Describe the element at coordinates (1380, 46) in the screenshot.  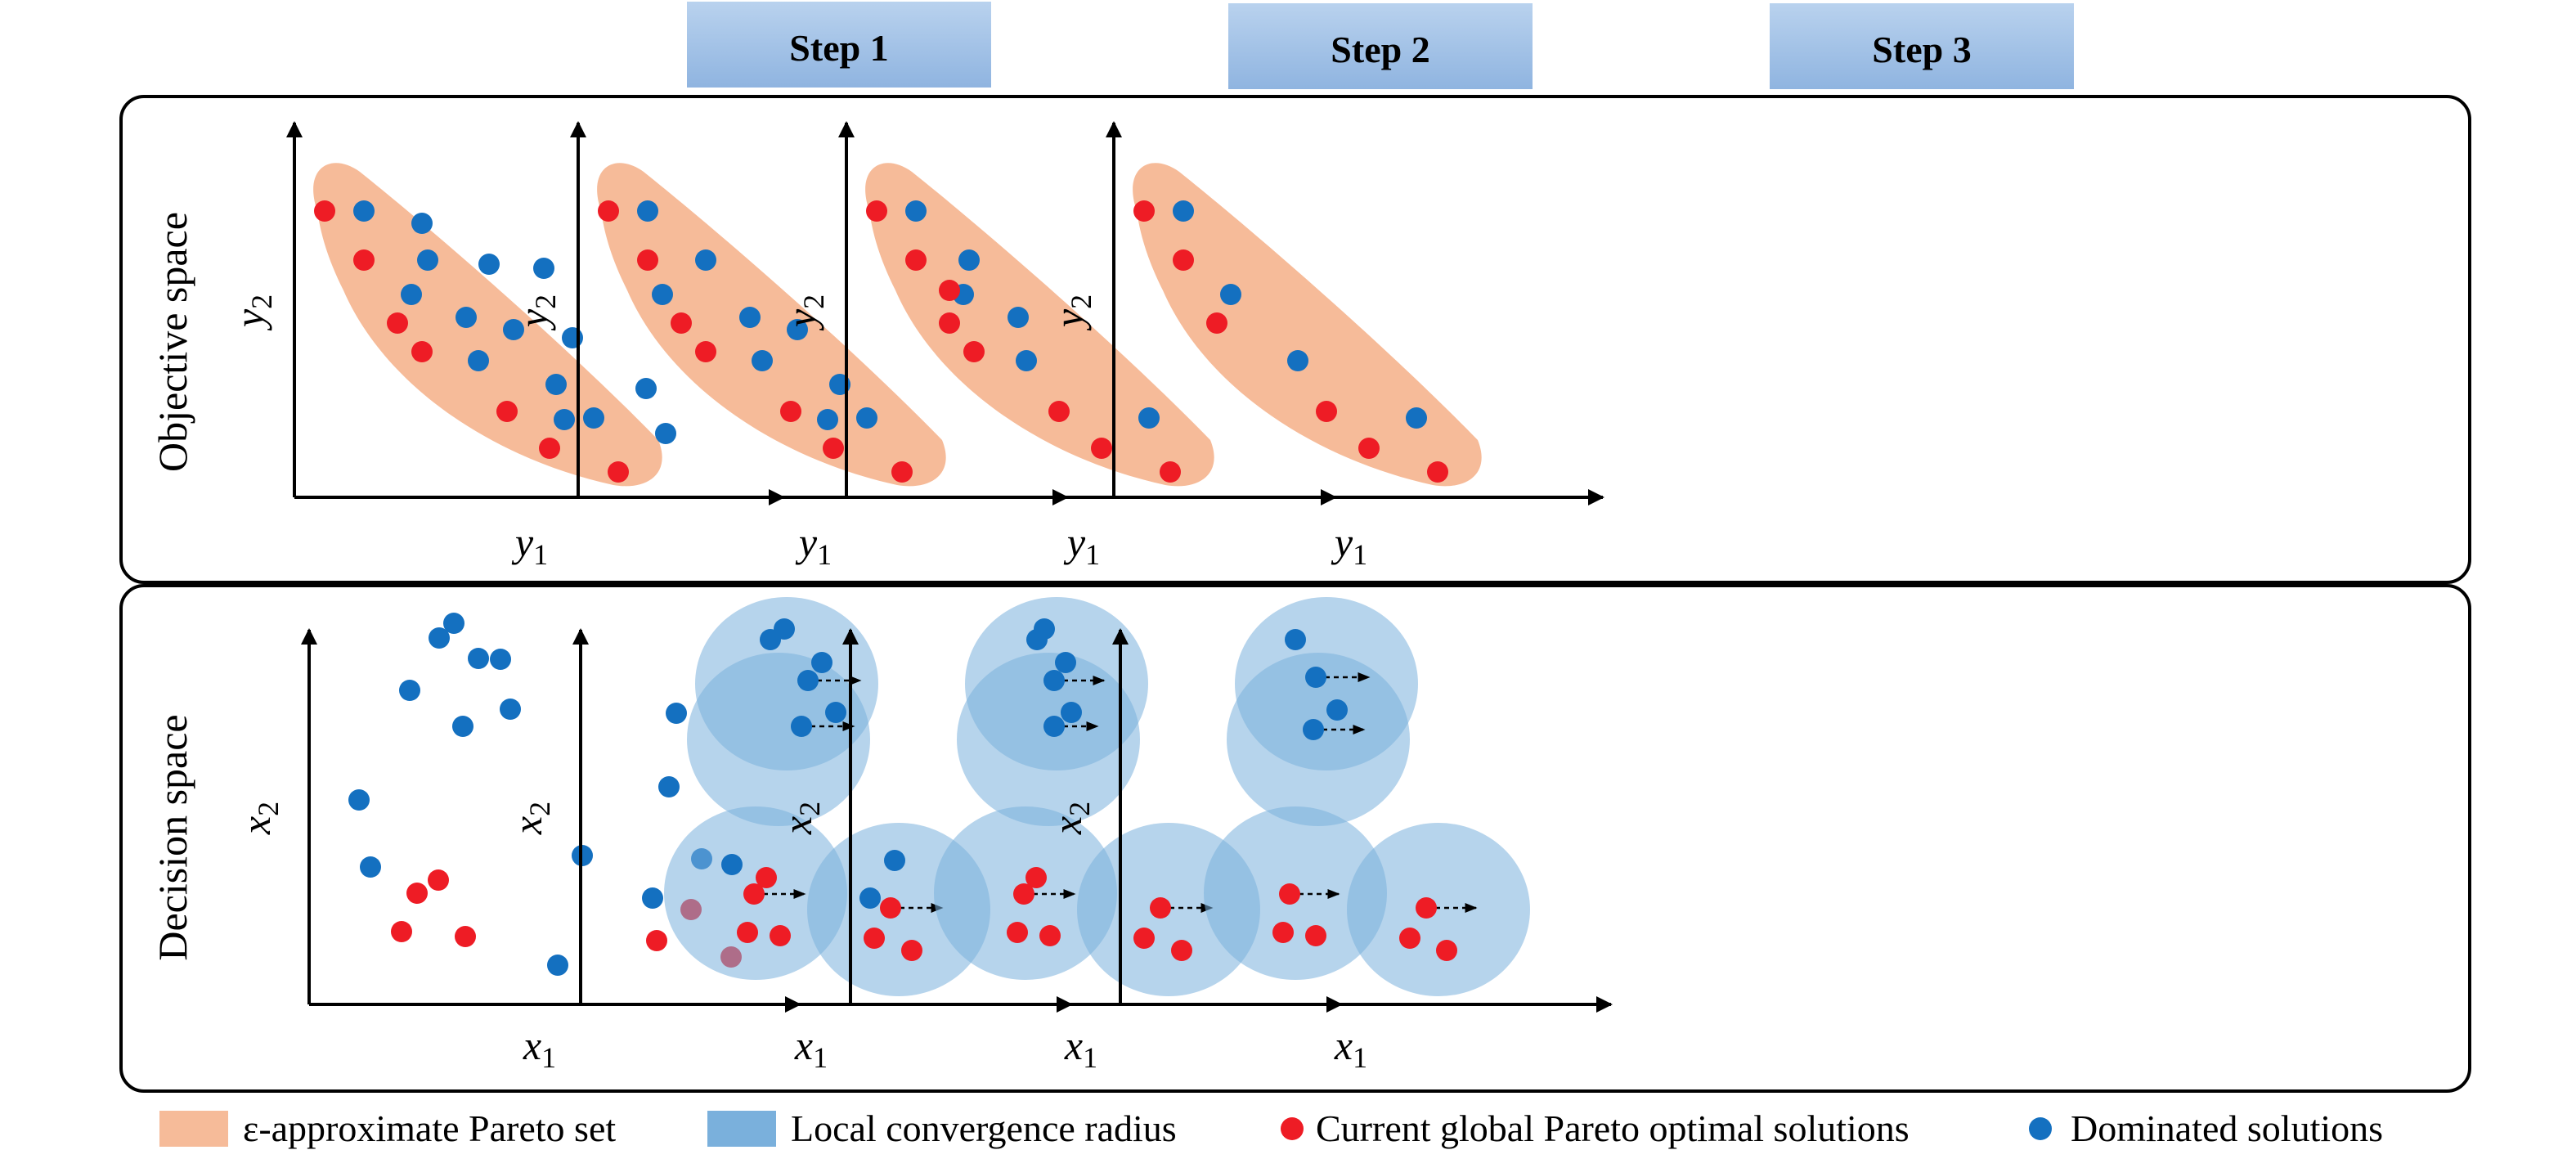
I see `step-header-2: Step 2` at that location.